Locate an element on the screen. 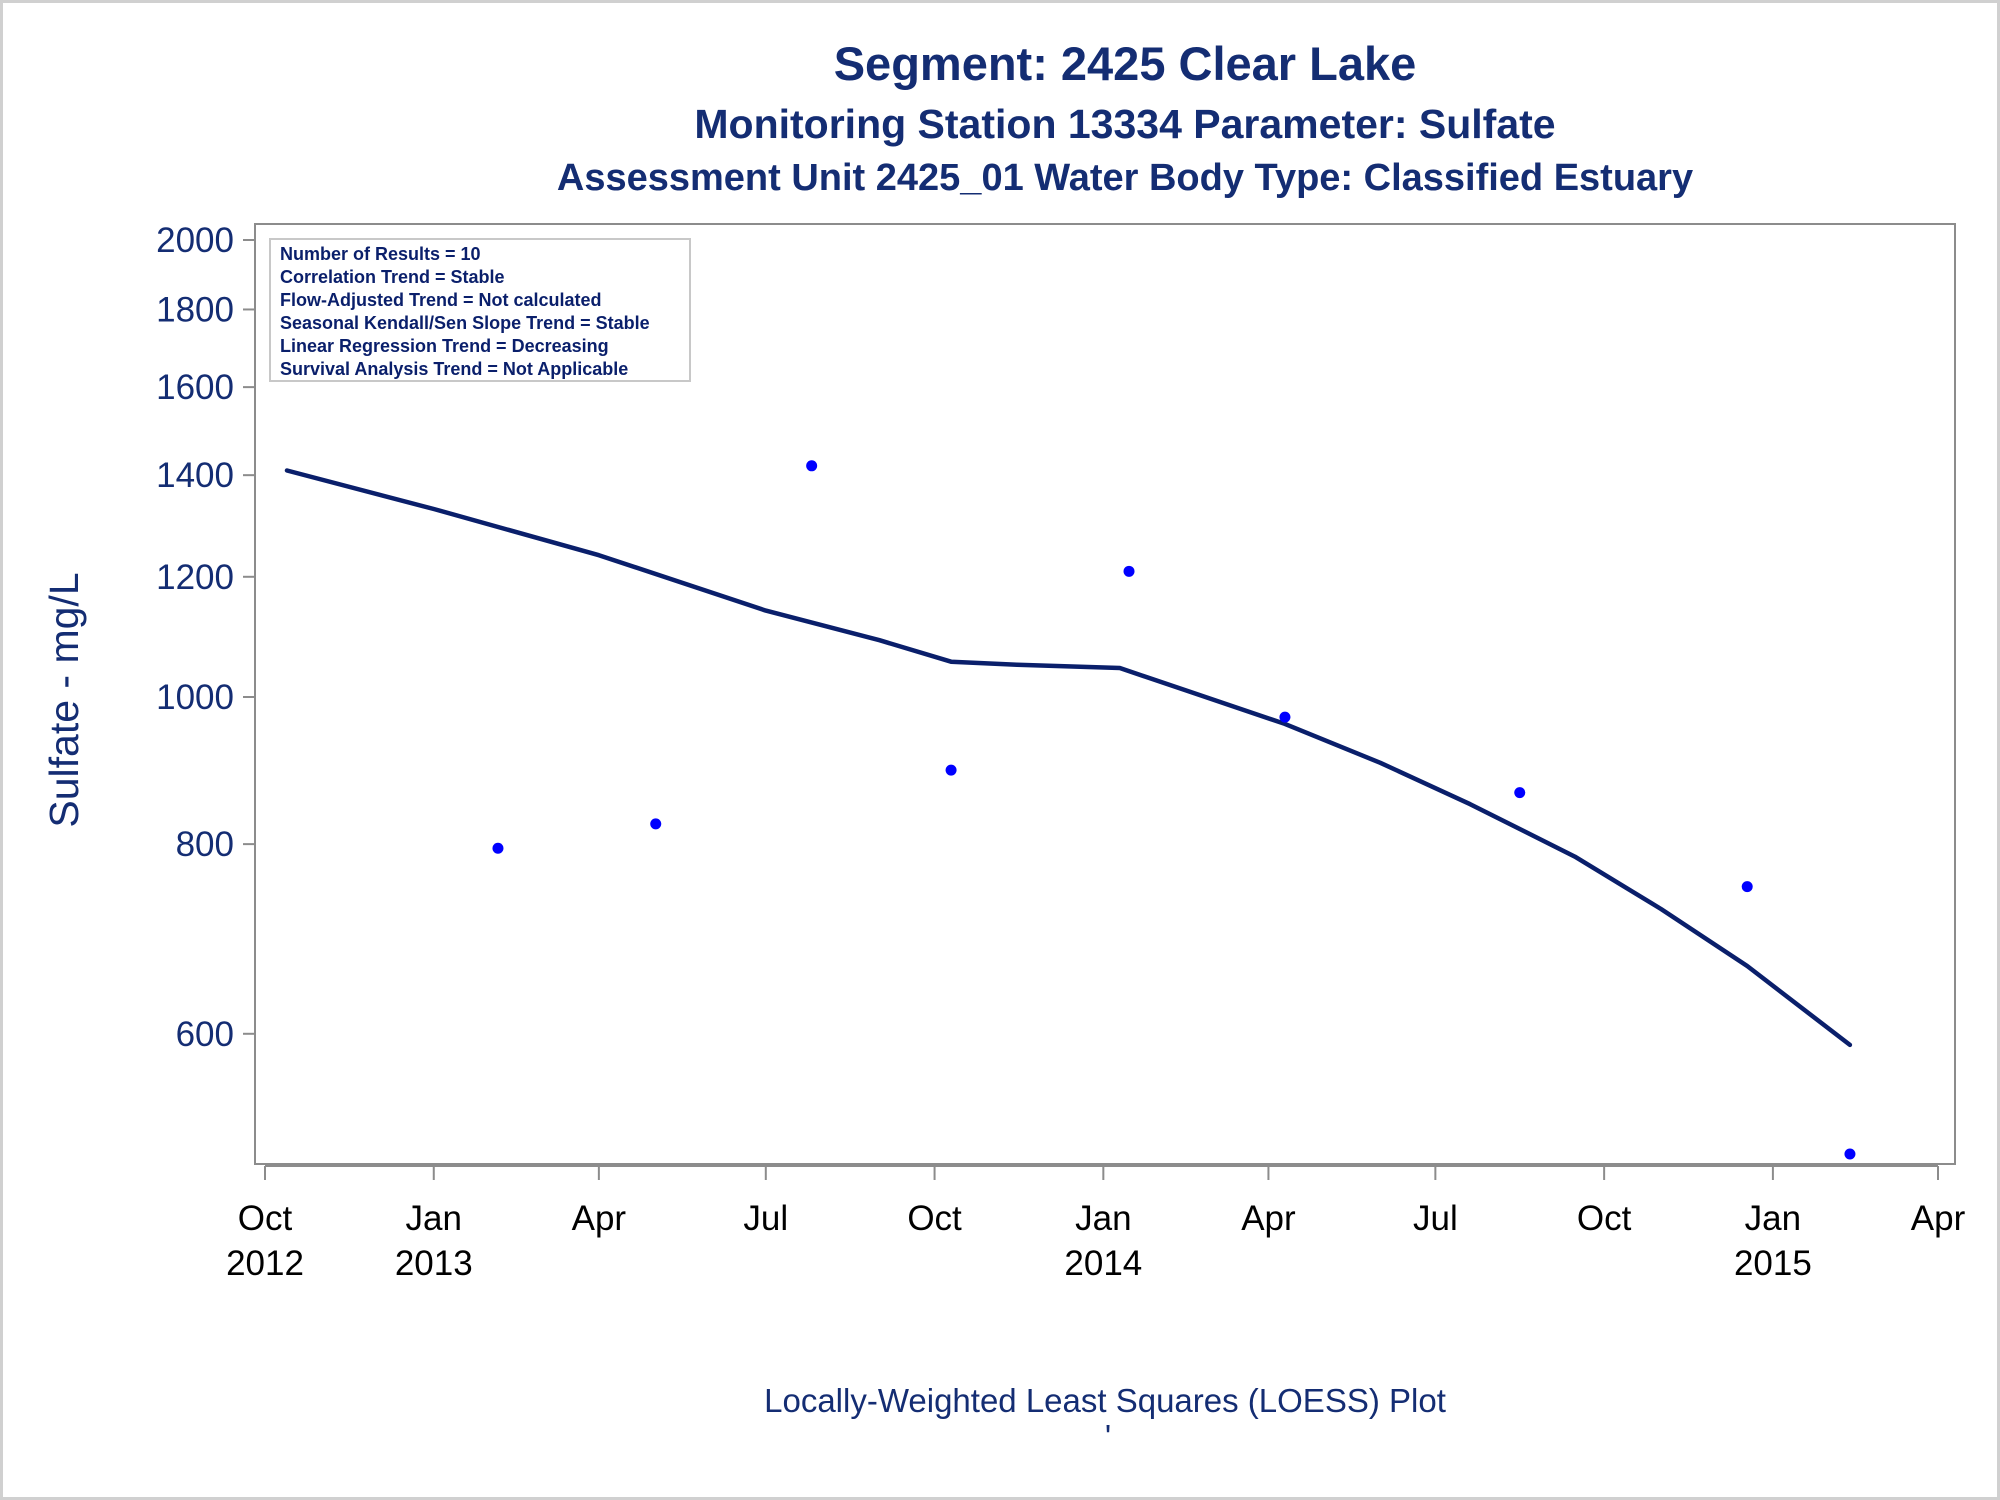 The width and height of the screenshot is (2000, 1500). stat-number-of-results: Number of Results = 10 is located at coordinates (380, 254).